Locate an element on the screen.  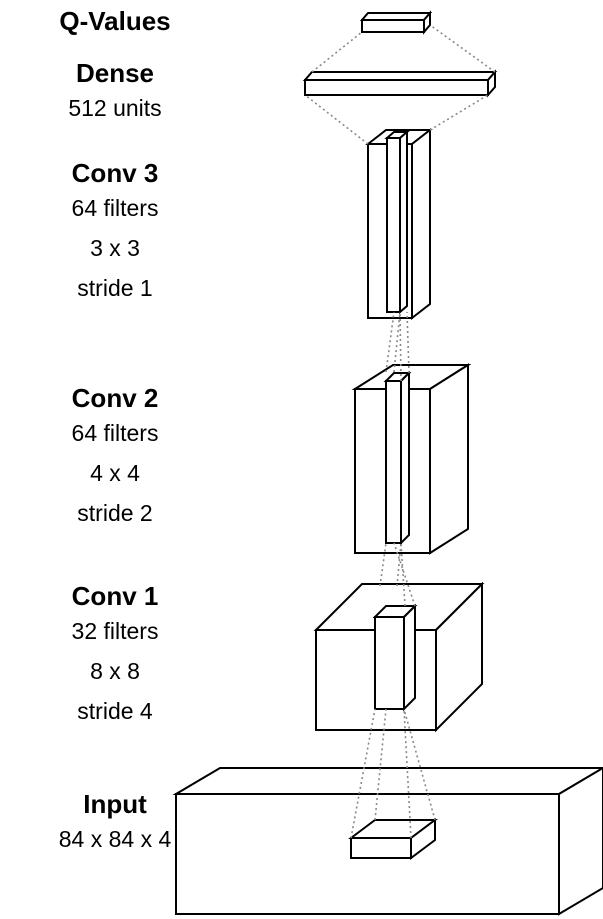
q-values-layer is located at coordinates (396, 22).